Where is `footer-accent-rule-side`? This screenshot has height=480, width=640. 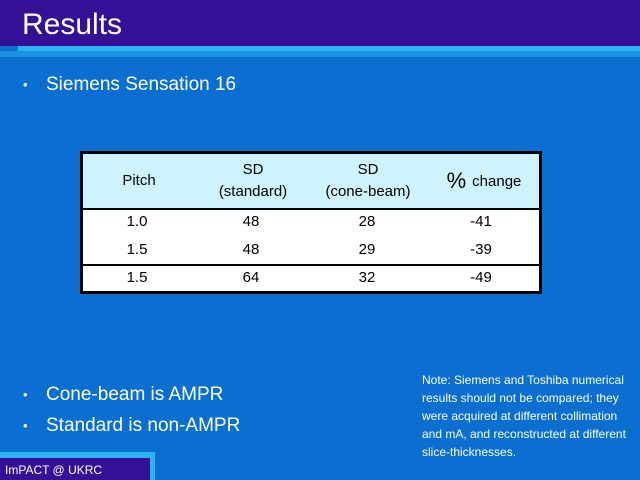
footer-accent-rule-side is located at coordinates (152, 466).